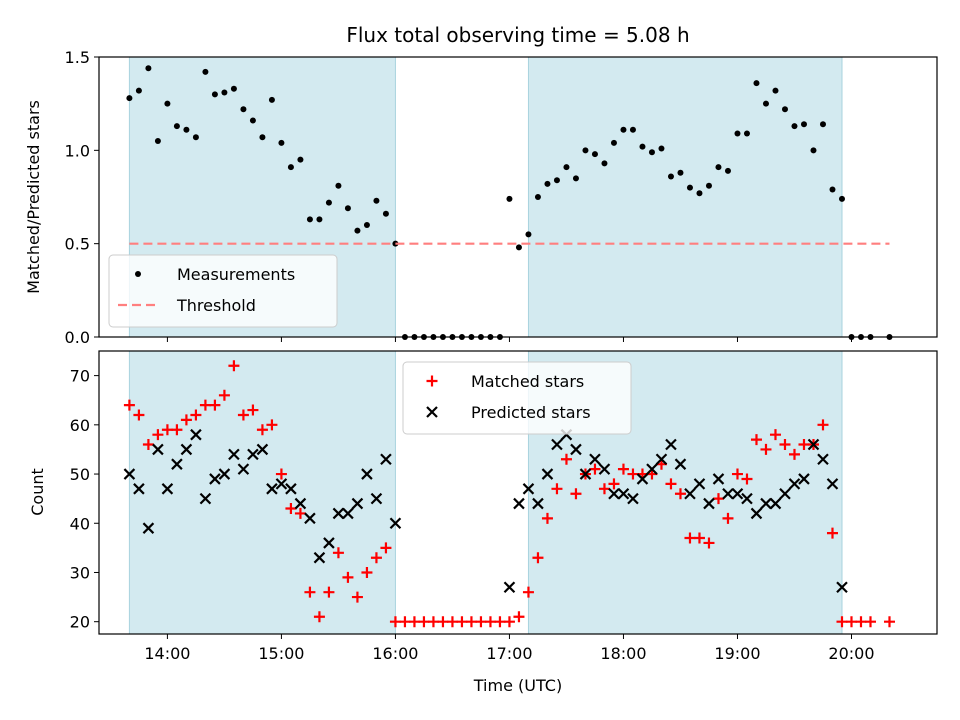  Describe the element at coordinates (517, 398) in the screenshot. I see `legend: Matched stars Predicted stars` at that location.